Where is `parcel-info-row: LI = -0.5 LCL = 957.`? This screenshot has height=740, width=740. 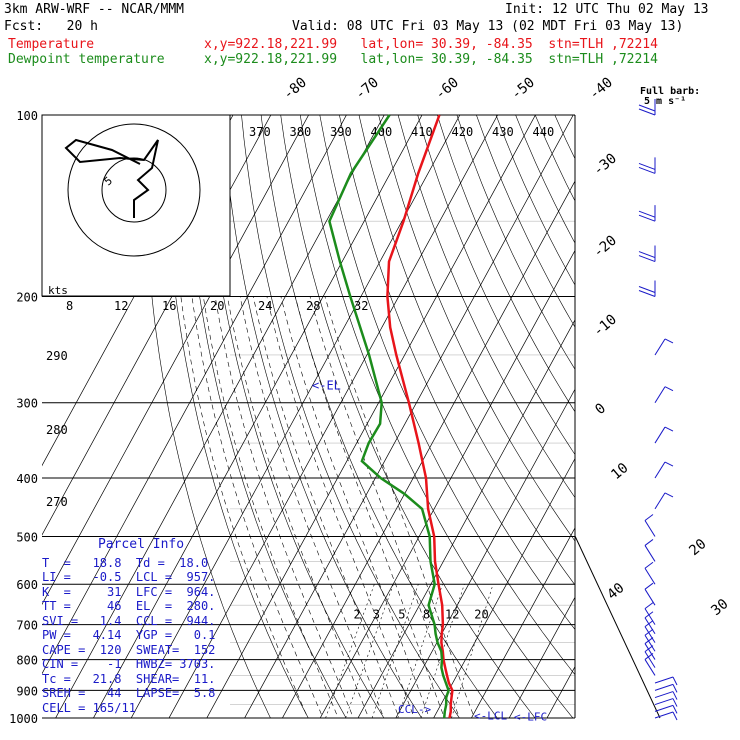 parcel-info-row: LI = -0.5 LCL = 957. is located at coordinates (129, 577).